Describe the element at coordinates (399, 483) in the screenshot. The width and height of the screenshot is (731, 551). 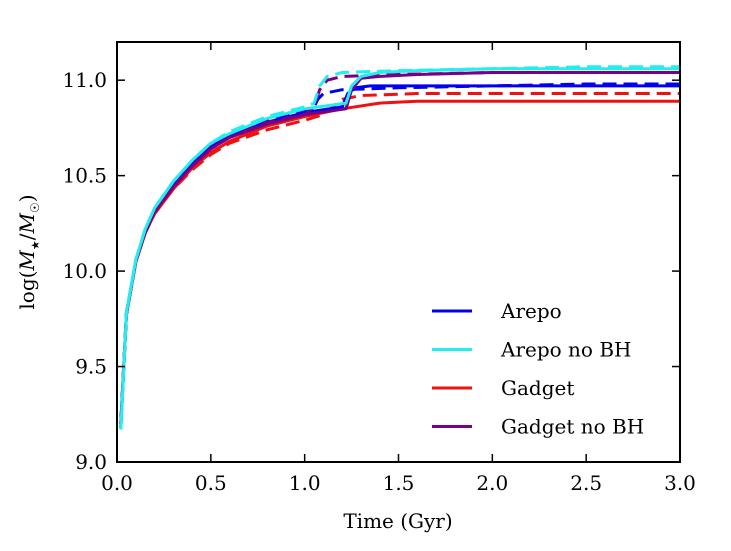
I see `x-tick-label: 1.5` at that location.